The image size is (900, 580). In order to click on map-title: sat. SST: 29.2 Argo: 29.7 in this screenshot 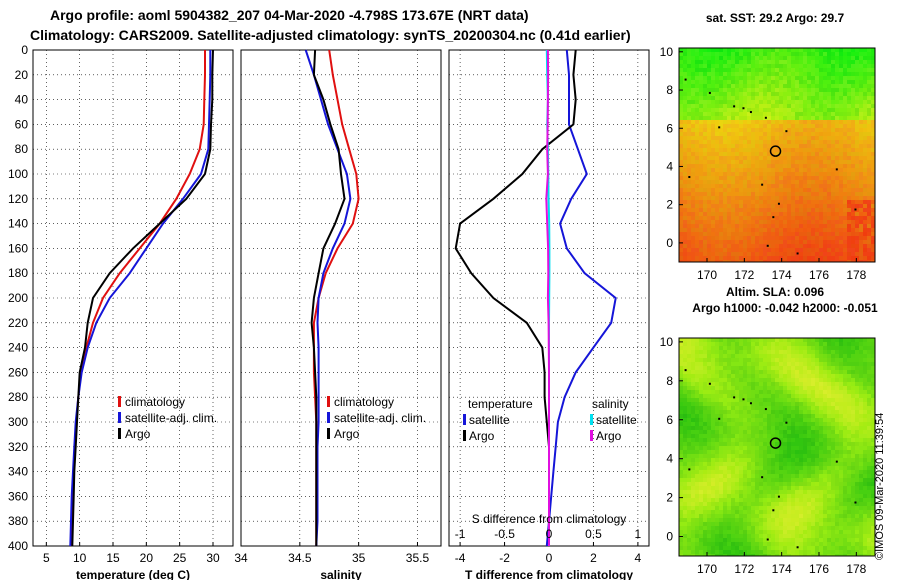, I will do `click(775, 18)`.